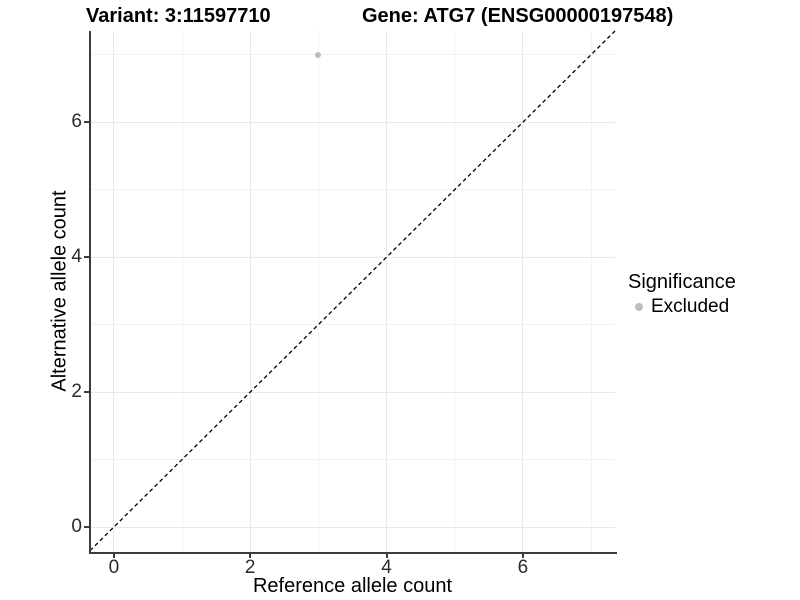 The image size is (800, 600). Describe the element at coordinates (352, 586) in the screenshot. I see `x-axis-title: Reference allele count` at that location.